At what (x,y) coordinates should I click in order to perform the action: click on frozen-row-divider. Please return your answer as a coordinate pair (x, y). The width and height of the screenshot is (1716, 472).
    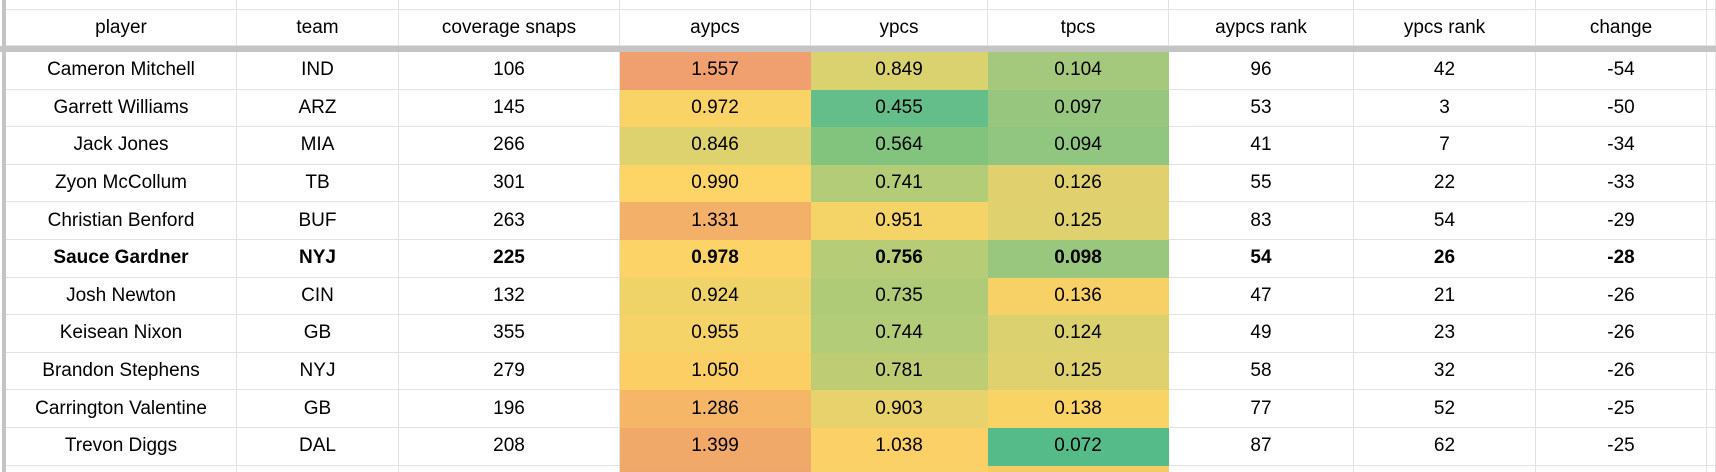
    Looking at the image, I should click on (858, 49).